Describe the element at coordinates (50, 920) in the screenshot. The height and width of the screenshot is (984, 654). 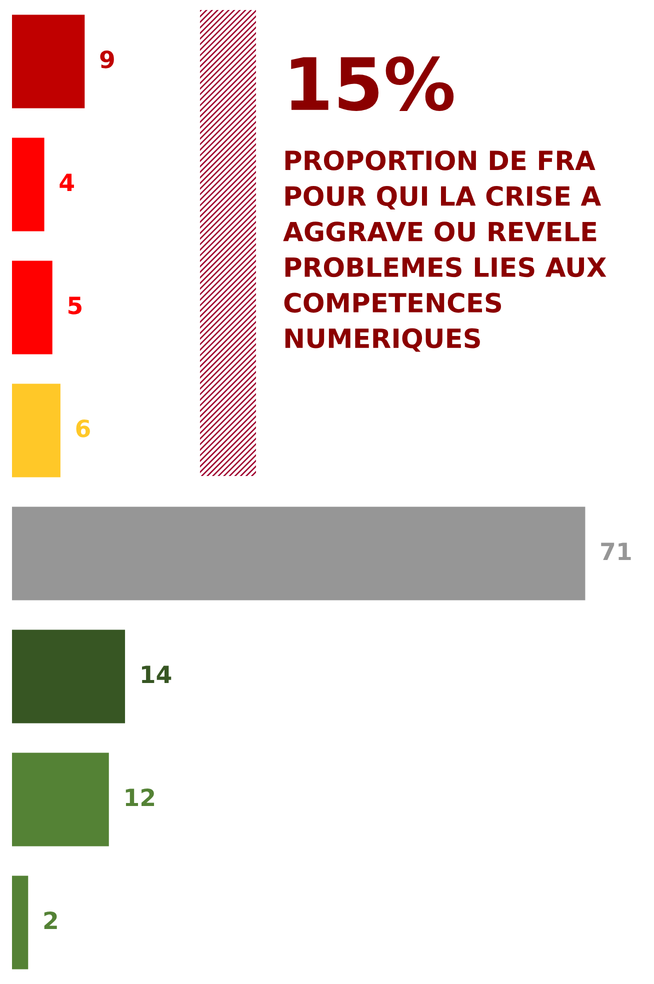
I see `data-label: 2` at that location.